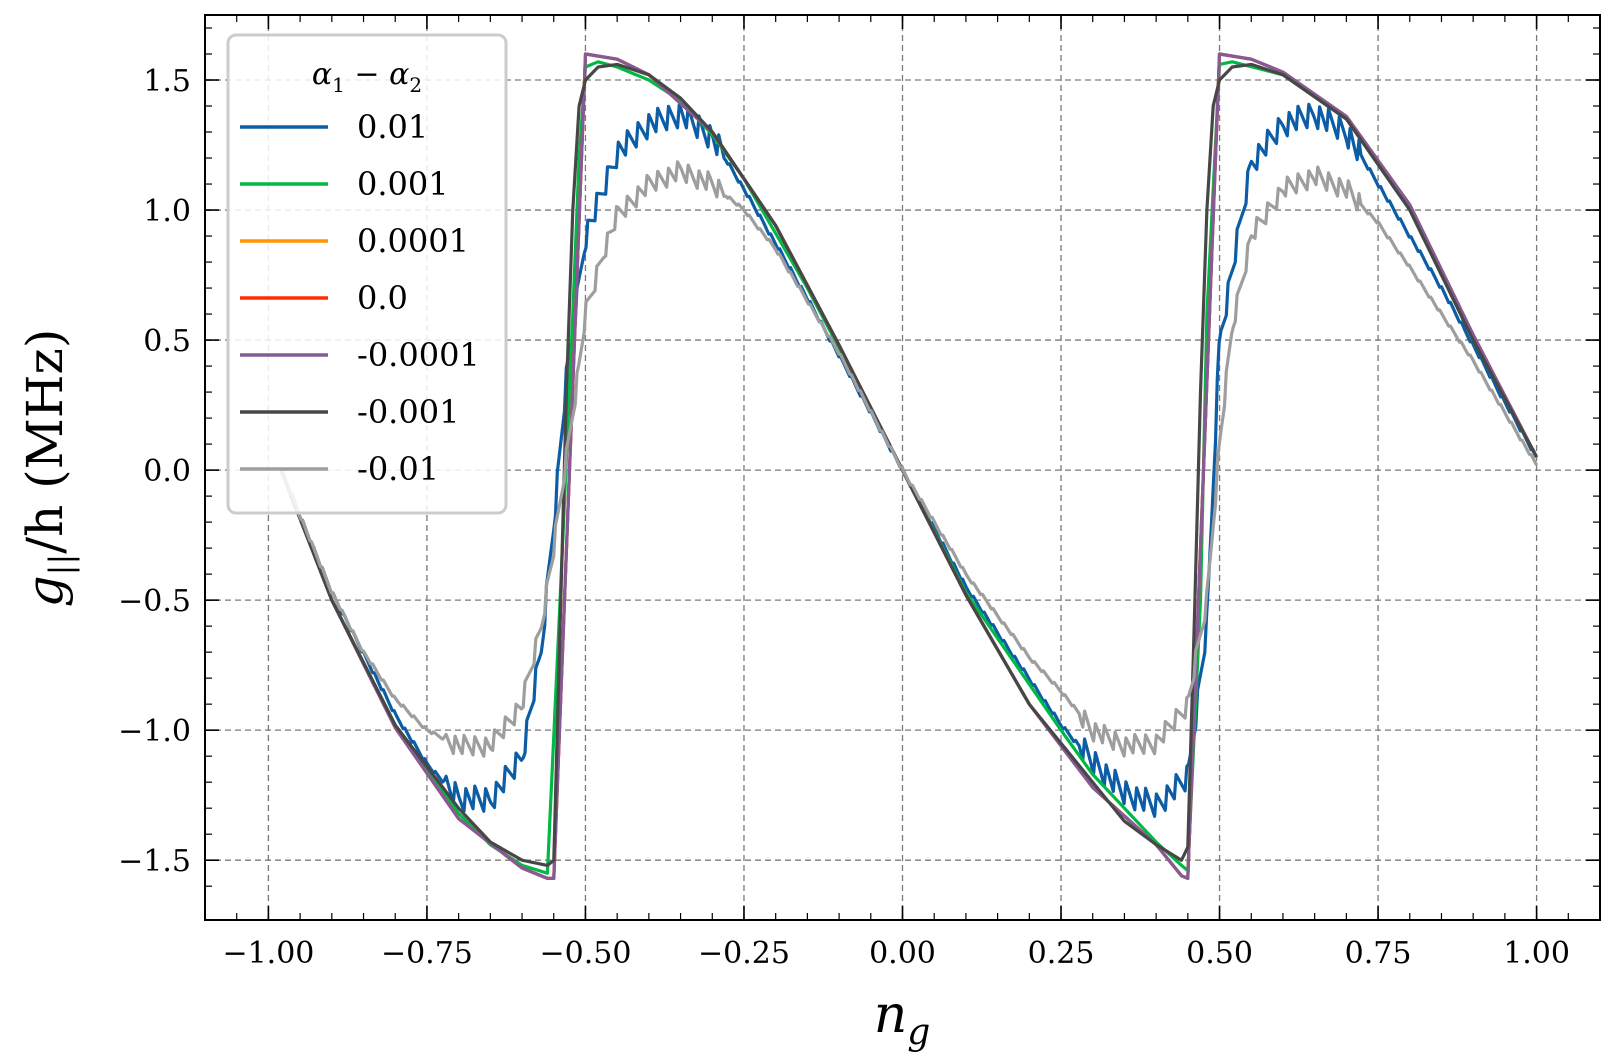 The width and height of the screenshot is (1615, 1063). I want to click on y-tick-label-6: 1.5, so click(167, 81).